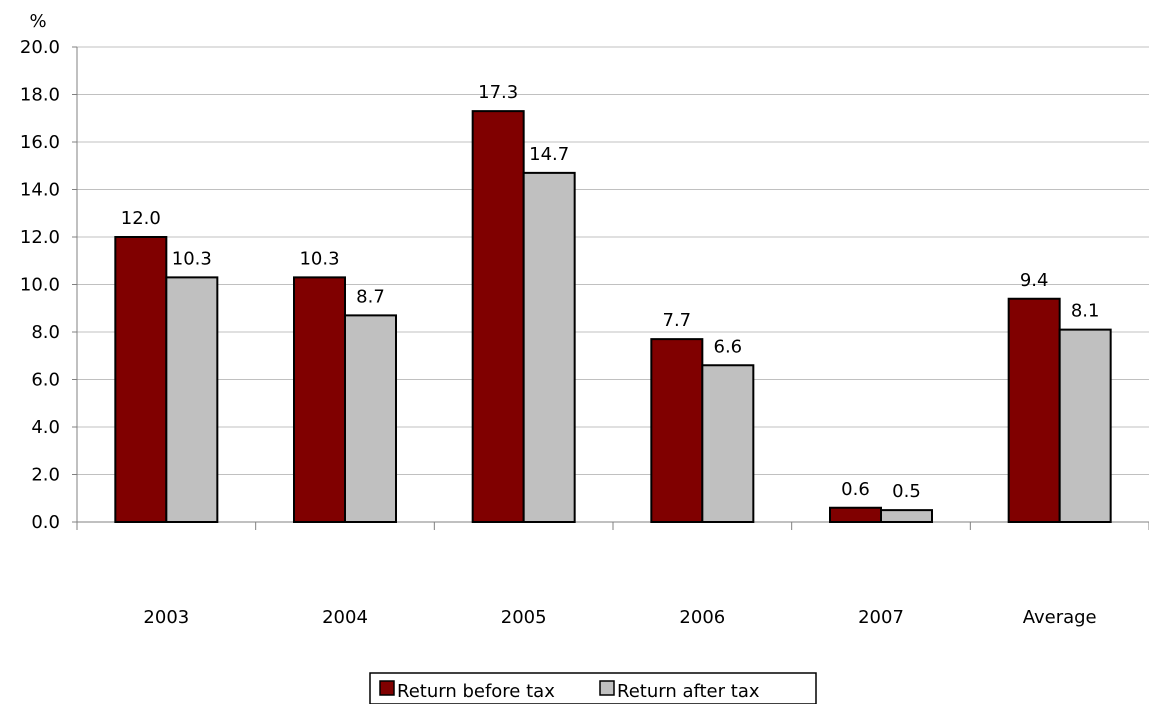  What do you see at coordinates (906, 516) in the screenshot?
I see `bar-return-after-tax-2007` at bounding box center [906, 516].